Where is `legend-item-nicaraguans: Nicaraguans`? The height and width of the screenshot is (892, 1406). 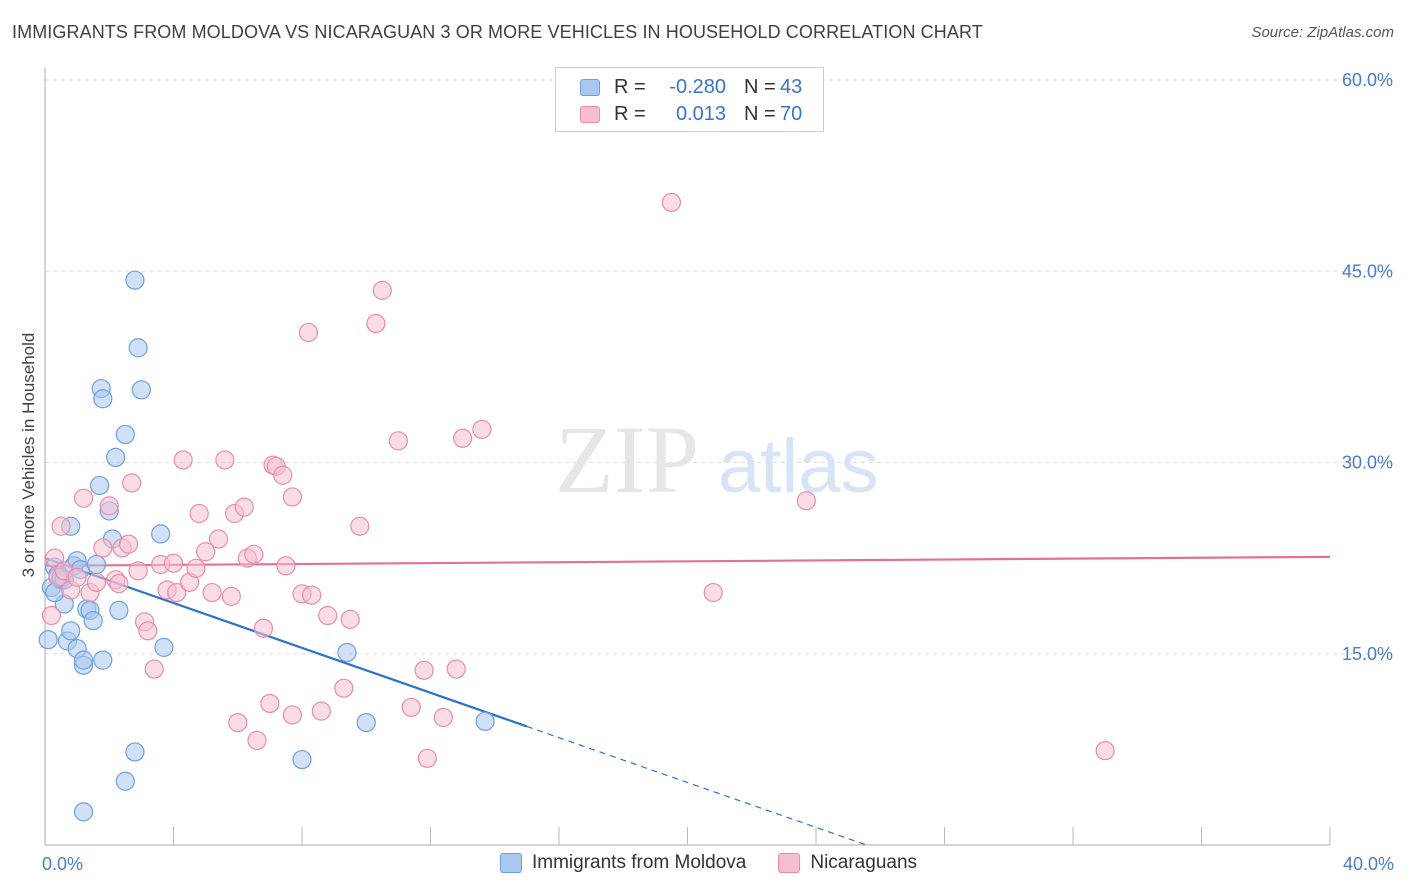 legend-item-nicaraguans: Nicaraguans is located at coordinates (847, 863).